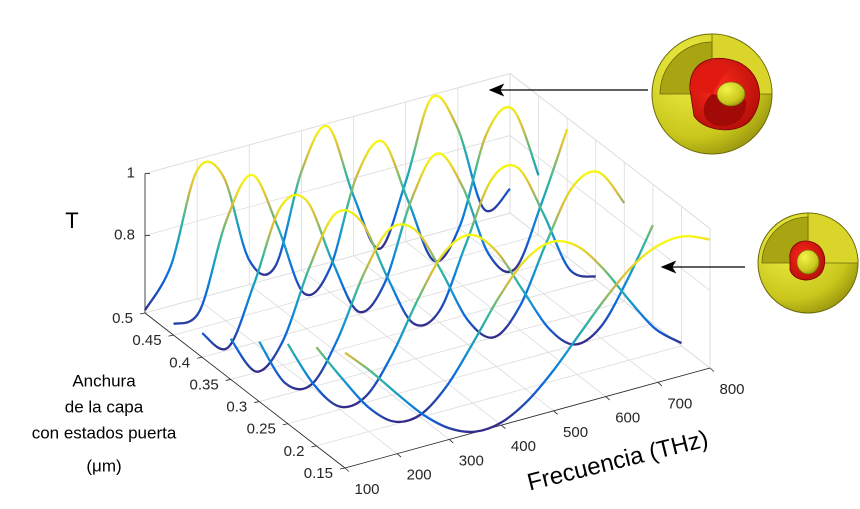  I want to click on x-tick-label: 100, so click(366, 489).